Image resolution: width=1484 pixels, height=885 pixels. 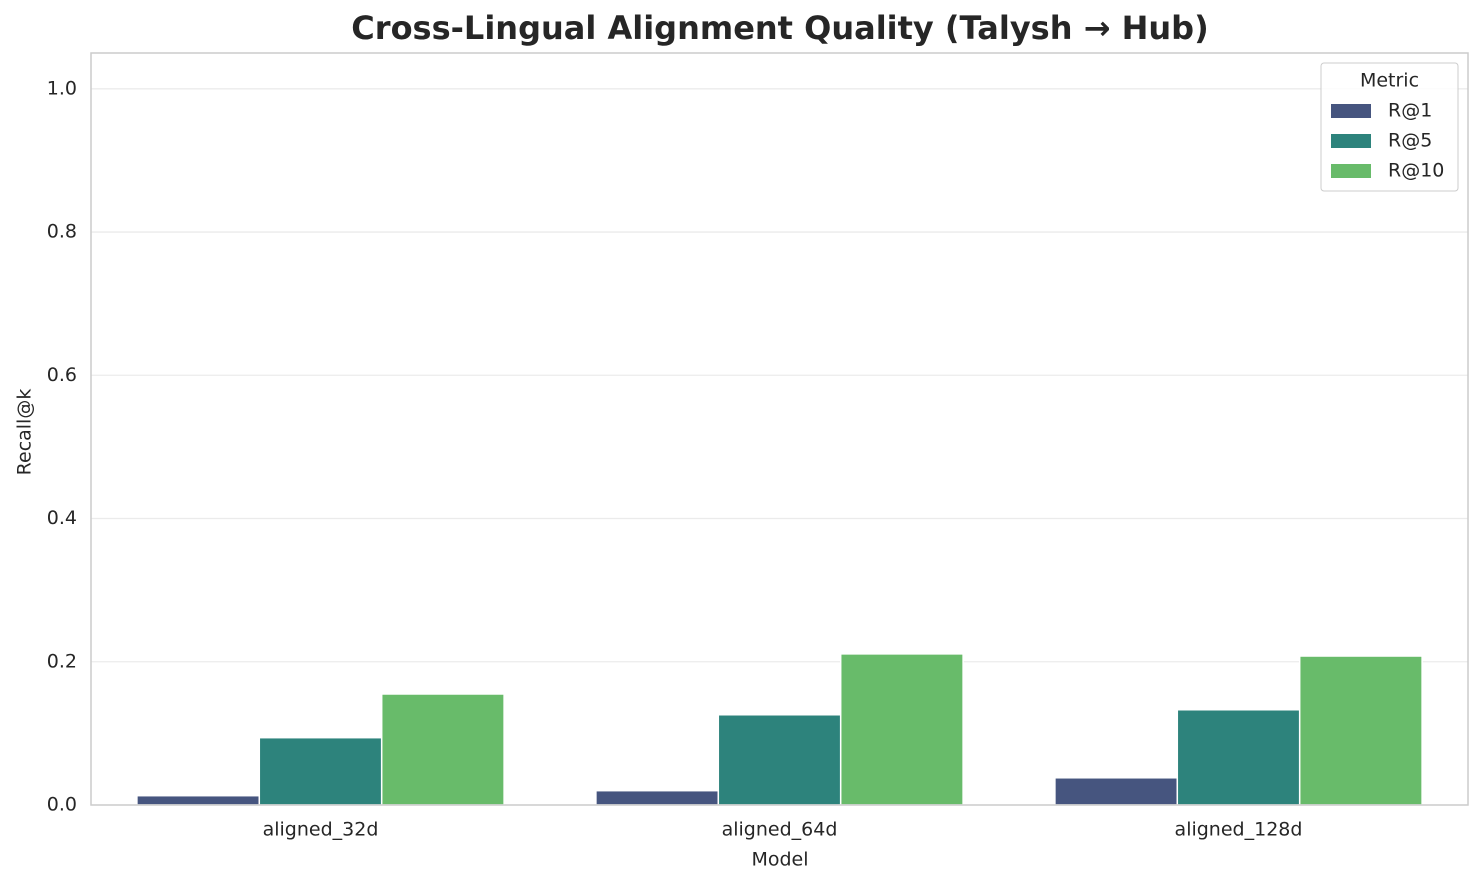 I want to click on y-tick-label: 1.0, so click(x=62, y=88).